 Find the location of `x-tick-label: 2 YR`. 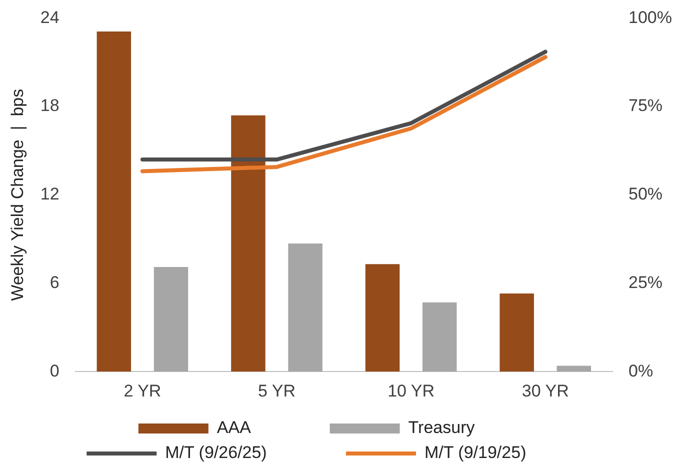

x-tick-label: 2 YR is located at coordinates (143, 390).